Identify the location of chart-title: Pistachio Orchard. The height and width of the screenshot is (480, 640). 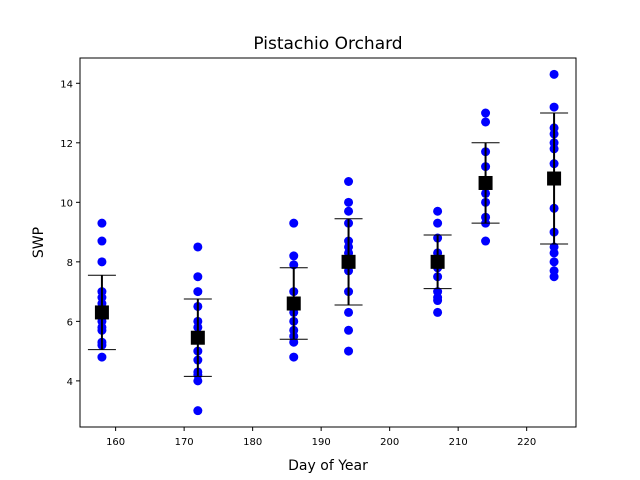
(327, 44).